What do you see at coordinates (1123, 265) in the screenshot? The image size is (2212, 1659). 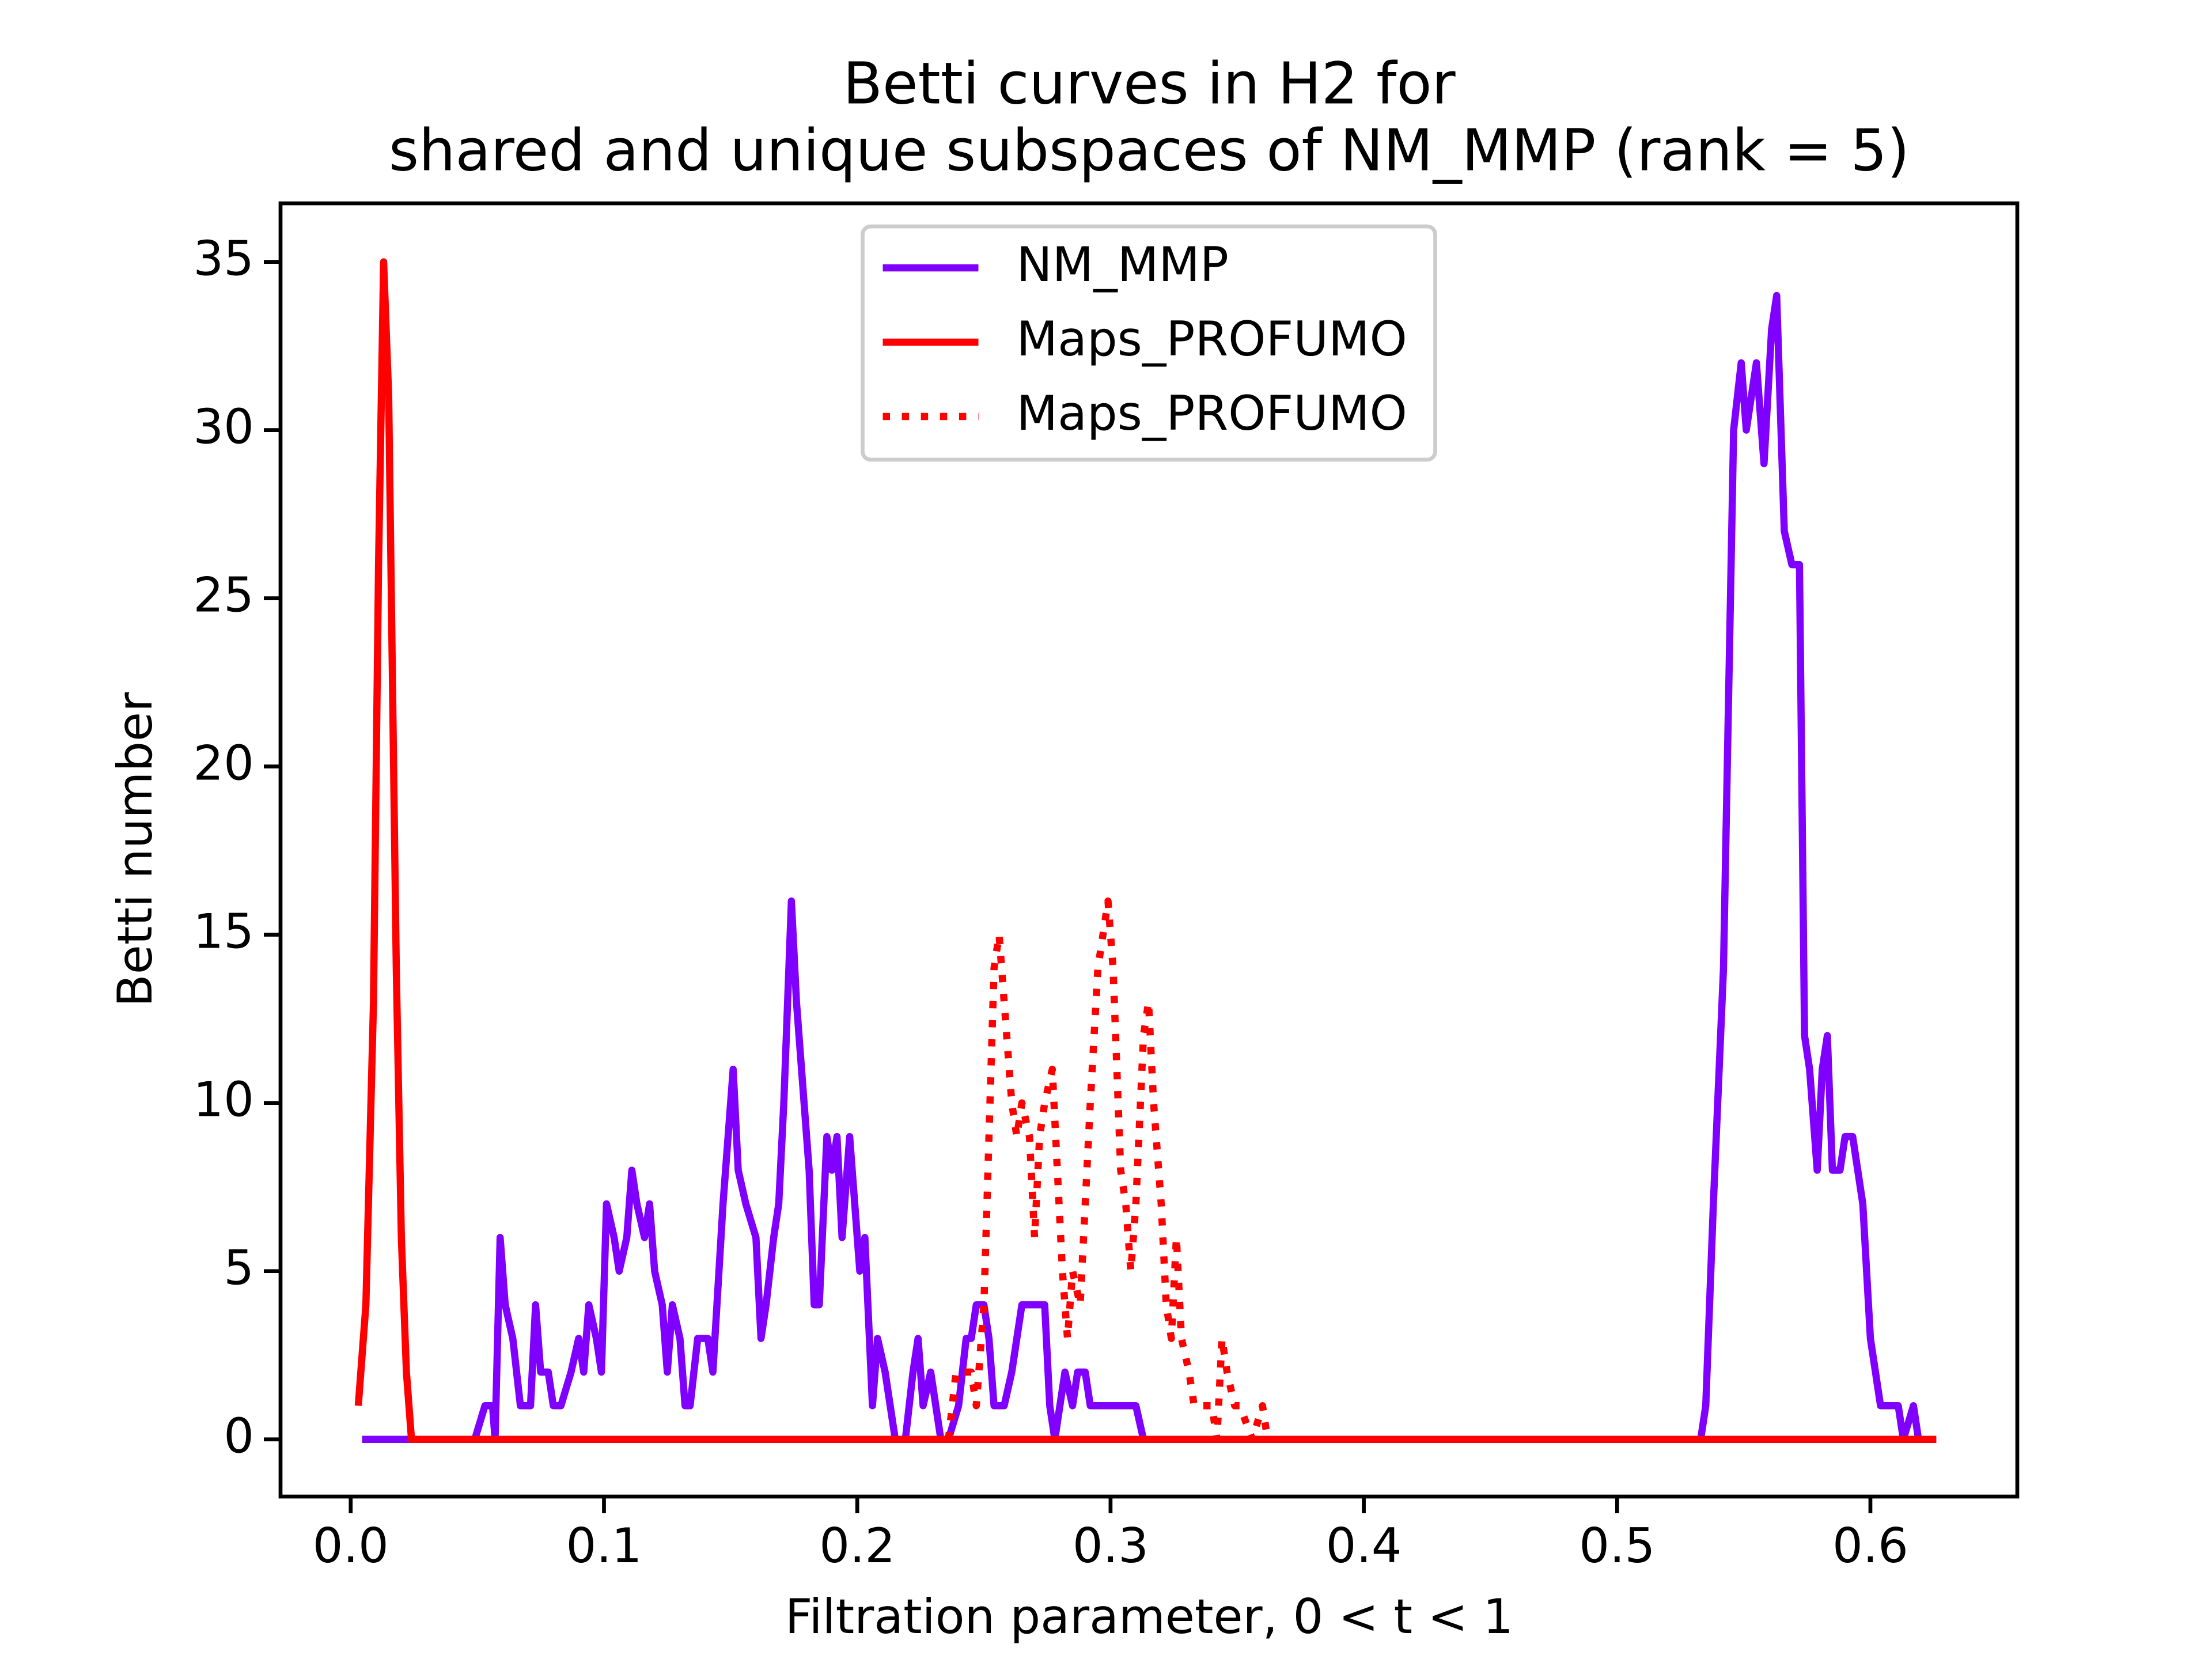 I see `legend-label: NM_MMP` at bounding box center [1123, 265].